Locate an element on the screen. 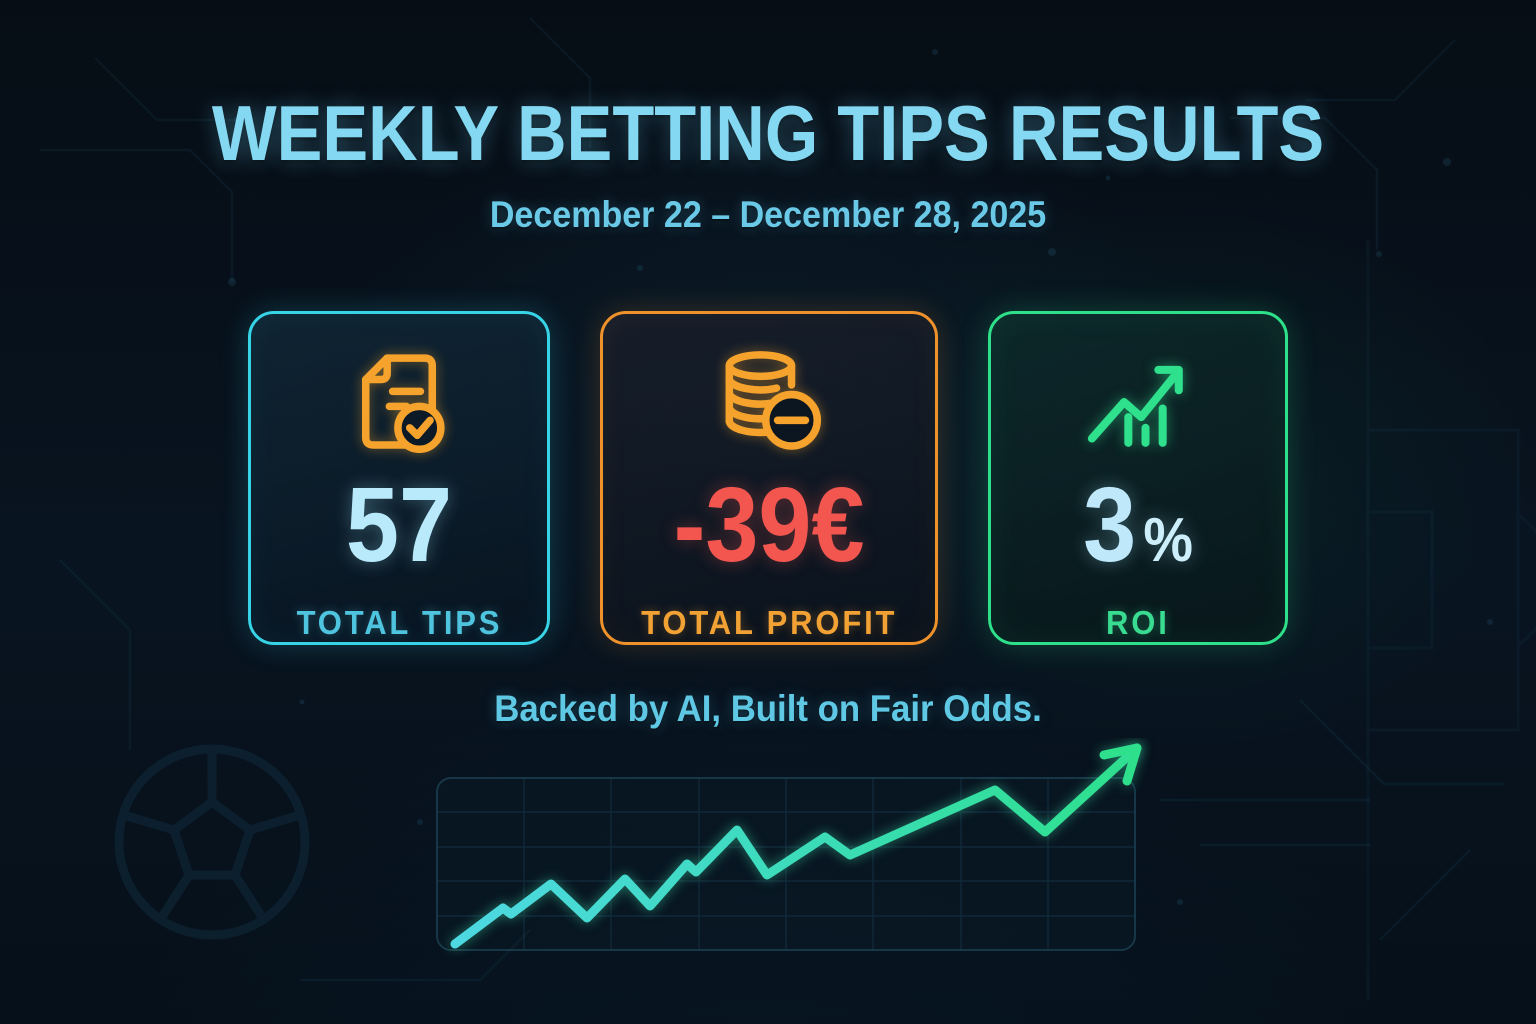 This screenshot has height=1024, width=1536. profit-trend-chart is located at coordinates (795, 858).